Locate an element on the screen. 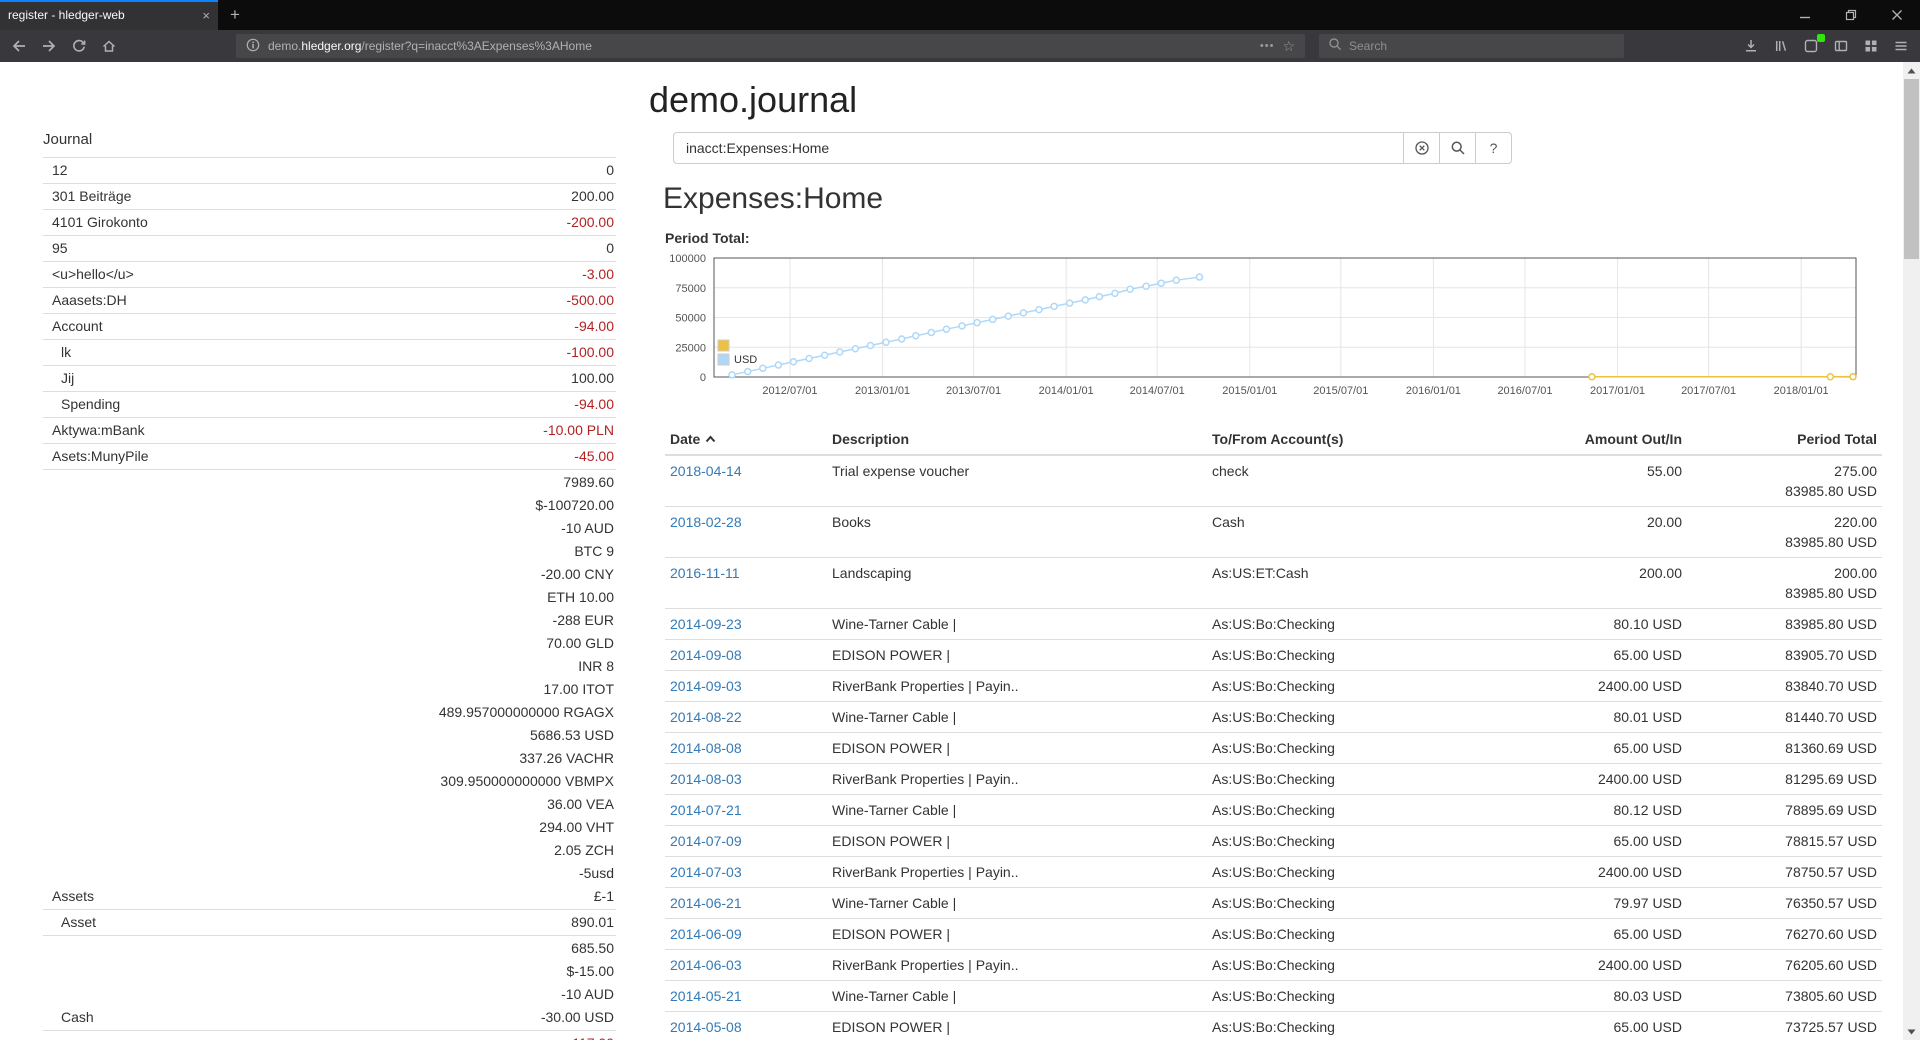  transaction-date-link: 2014-07-09 is located at coordinates (706, 841).